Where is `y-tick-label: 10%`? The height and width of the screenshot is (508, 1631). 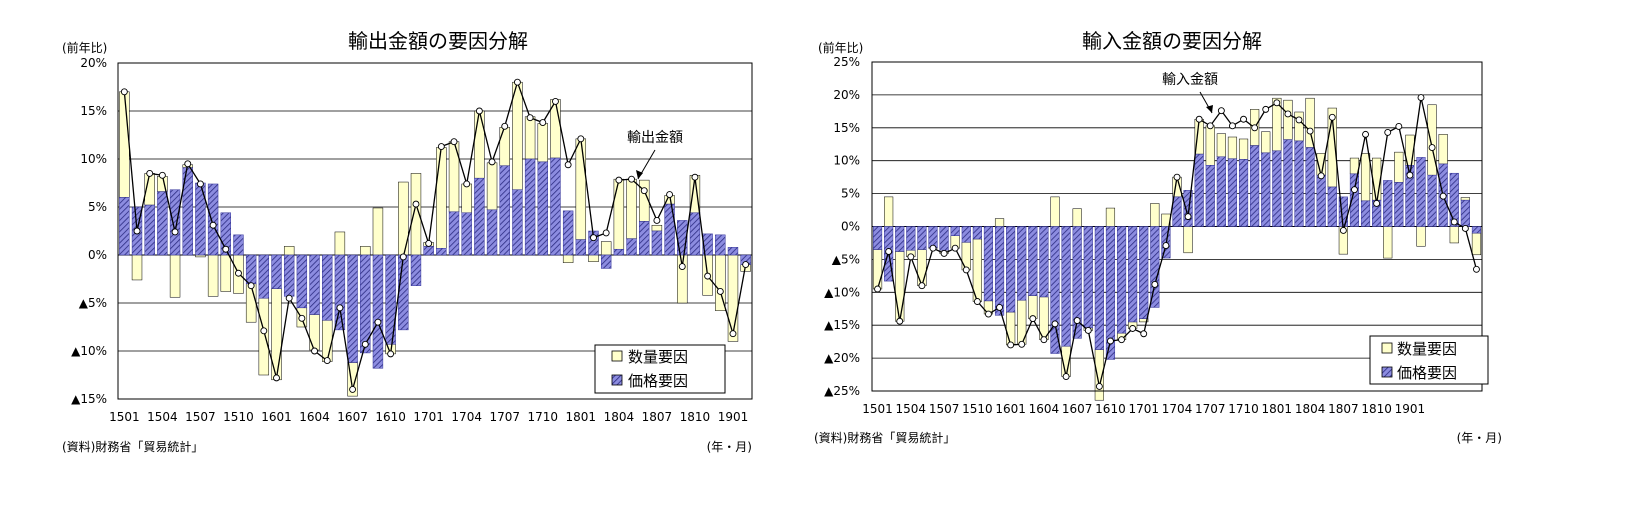
y-tick-label: 10% is located at coordinates (846, 161).